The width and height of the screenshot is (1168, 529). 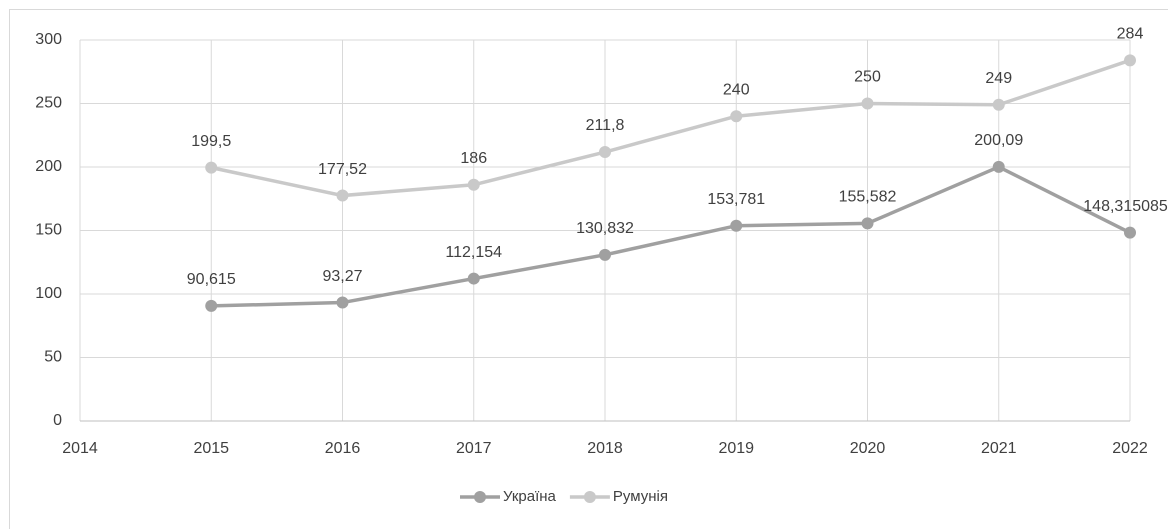 I want to click on legend-label: Україна, so click(x=530, y=496).